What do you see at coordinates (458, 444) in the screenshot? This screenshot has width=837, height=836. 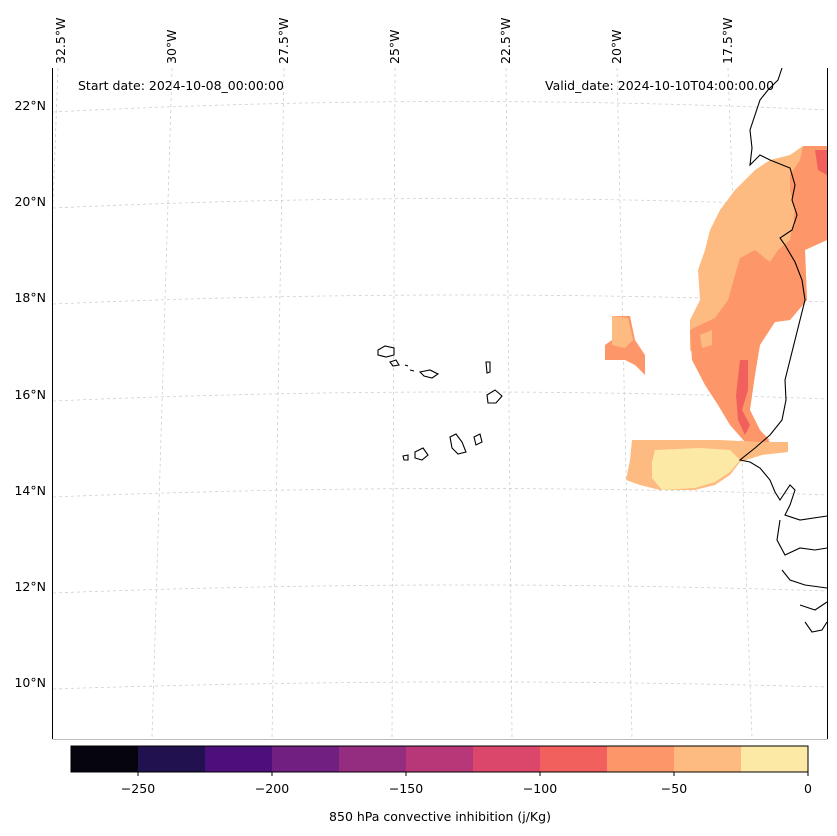 I see `santiago-island` at bounding box center [458, 444].